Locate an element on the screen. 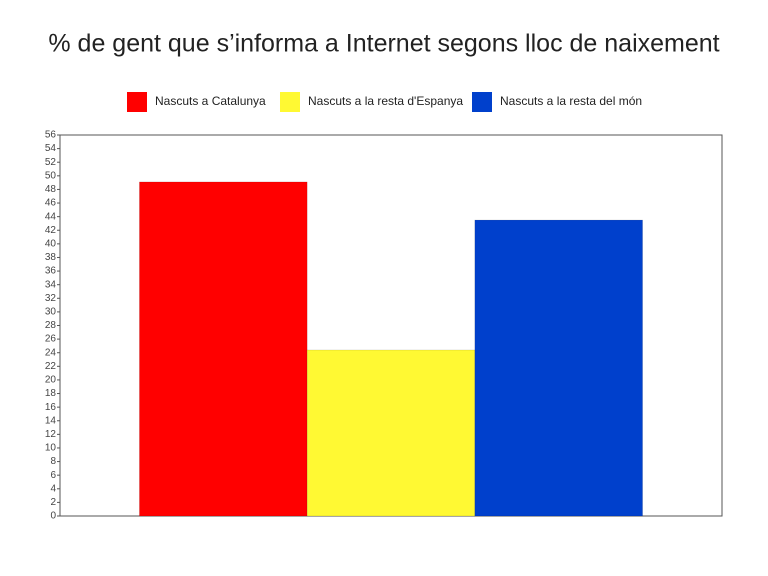 The image size is (768, 576). y-tick-label: 14 is located at coordinates (51, 420).